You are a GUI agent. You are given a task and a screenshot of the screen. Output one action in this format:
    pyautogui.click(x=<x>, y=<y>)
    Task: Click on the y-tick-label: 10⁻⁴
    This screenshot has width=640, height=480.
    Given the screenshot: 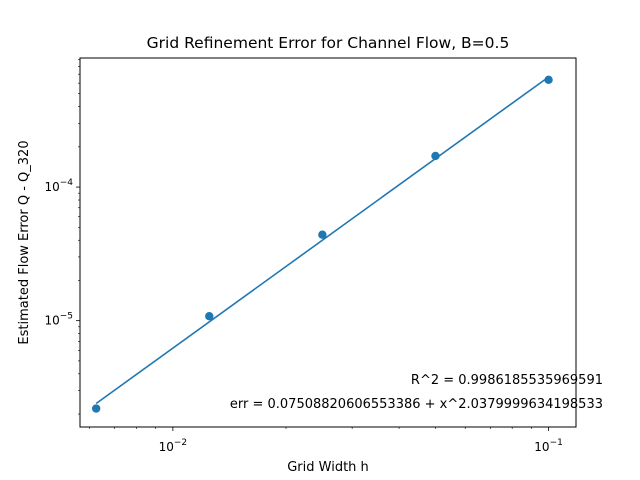 What is the action you would take?
    pyautogui.click(x=58, y=186)
    